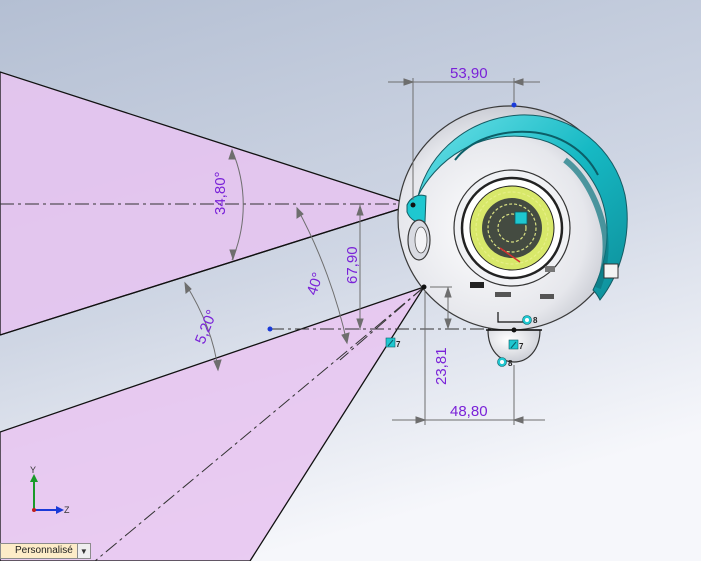 This screenshot has height=561, width=701. Describe the element at coordinates (441, 366) in the screenshot. I see `dimension-offset-vertical: 23,81` at that location.